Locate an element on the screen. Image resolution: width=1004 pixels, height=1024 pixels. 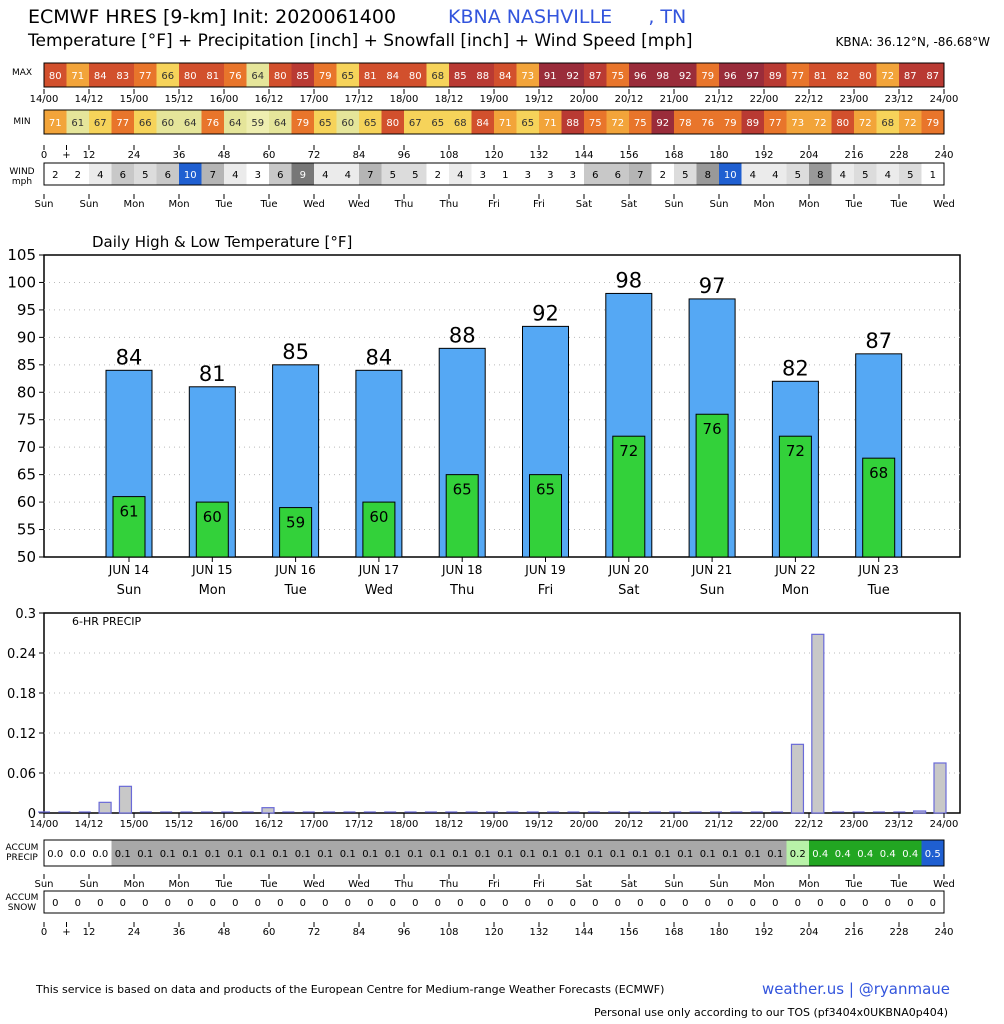
wind-speed-value: 6 is located at coordinates (280, 175).